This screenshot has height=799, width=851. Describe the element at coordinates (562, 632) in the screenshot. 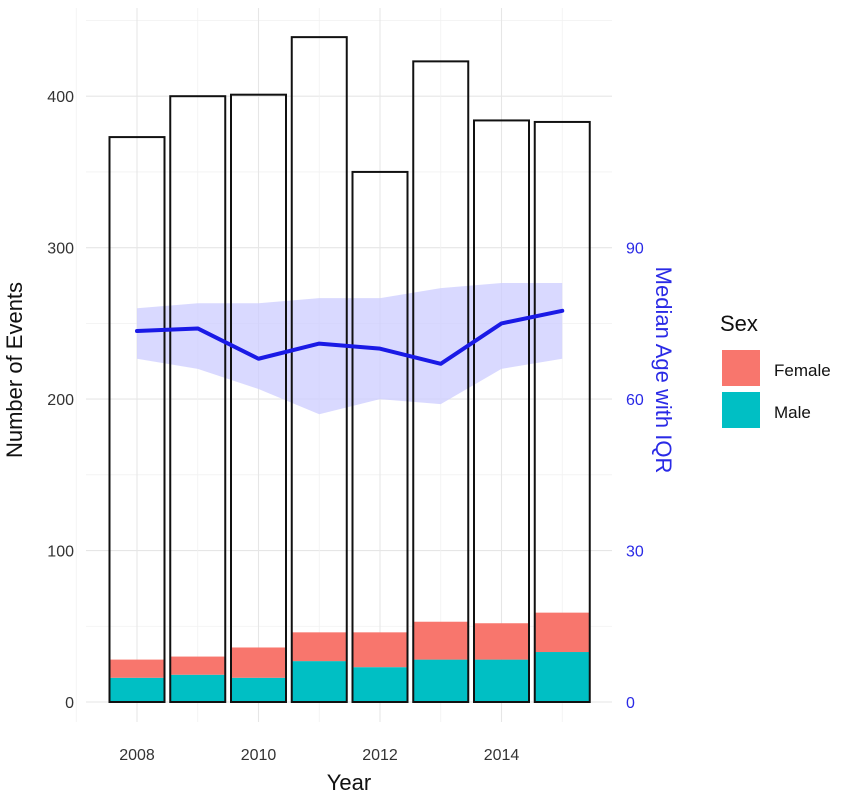

I see `bar-female-2015` at that location.